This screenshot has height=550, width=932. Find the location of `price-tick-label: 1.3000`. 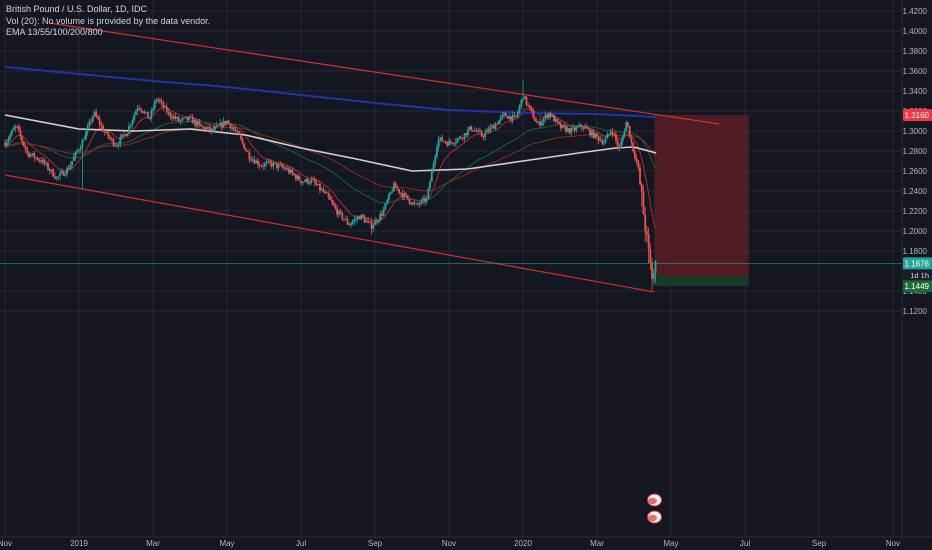

price-tick-label: 1.3000 is located at coordinates (915, 131).